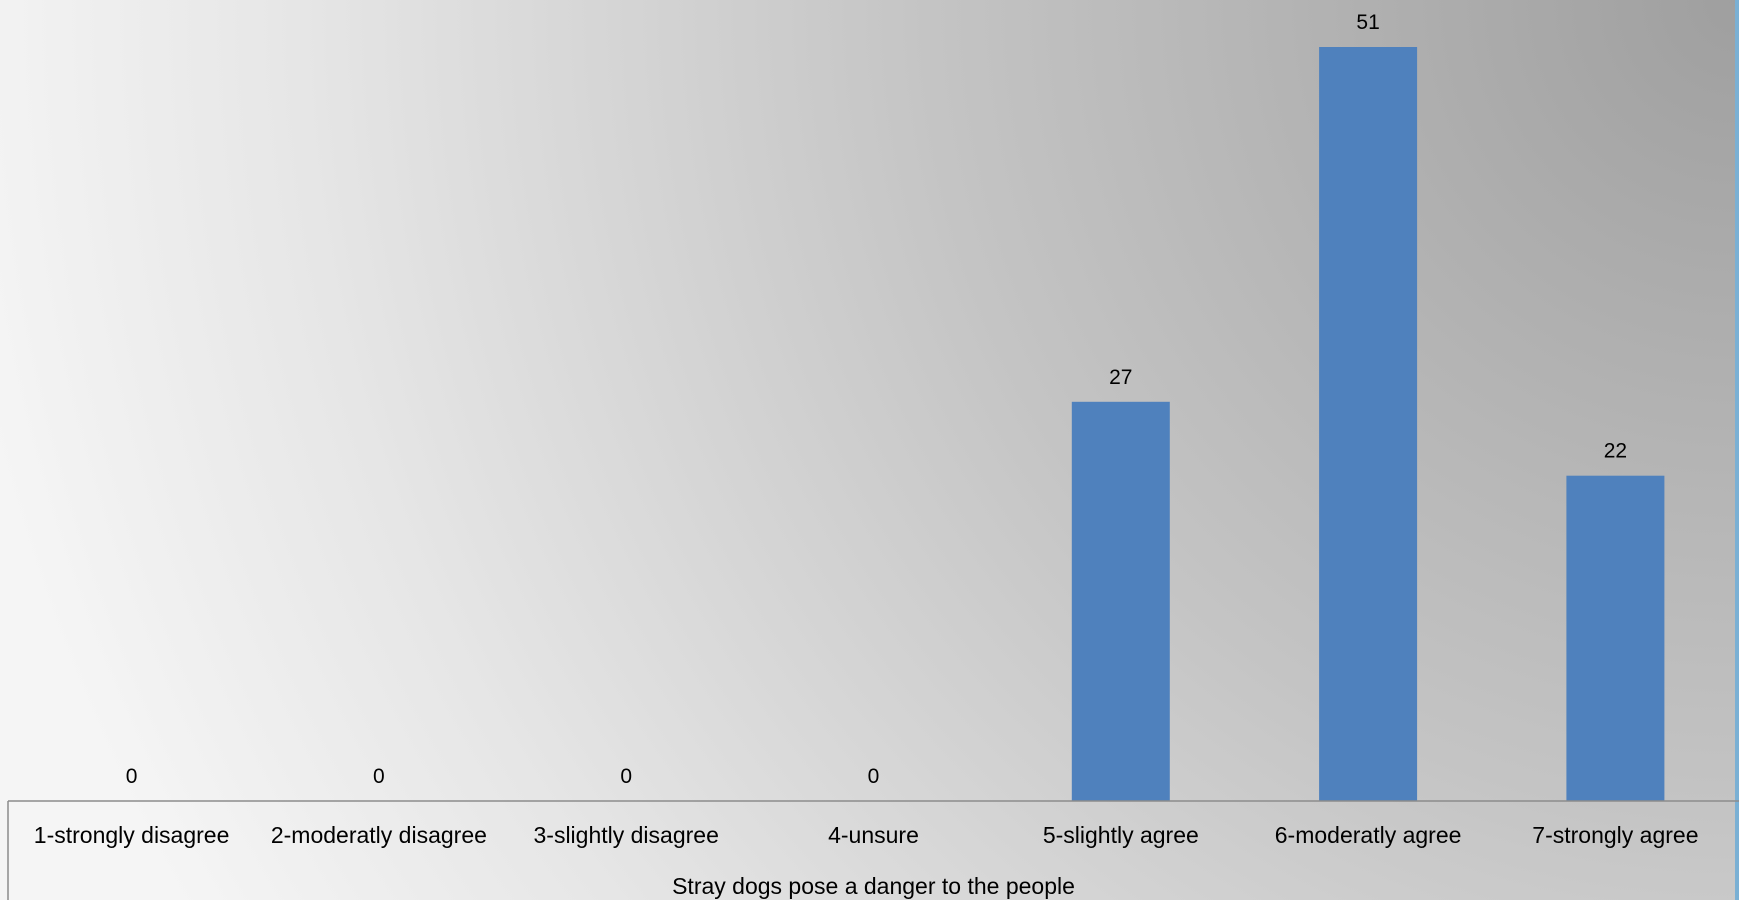  Describe the element at coordinates (379, 835) in the screenshot. I see `x-tick-label-2: 2-moderatly disagree` at that location.